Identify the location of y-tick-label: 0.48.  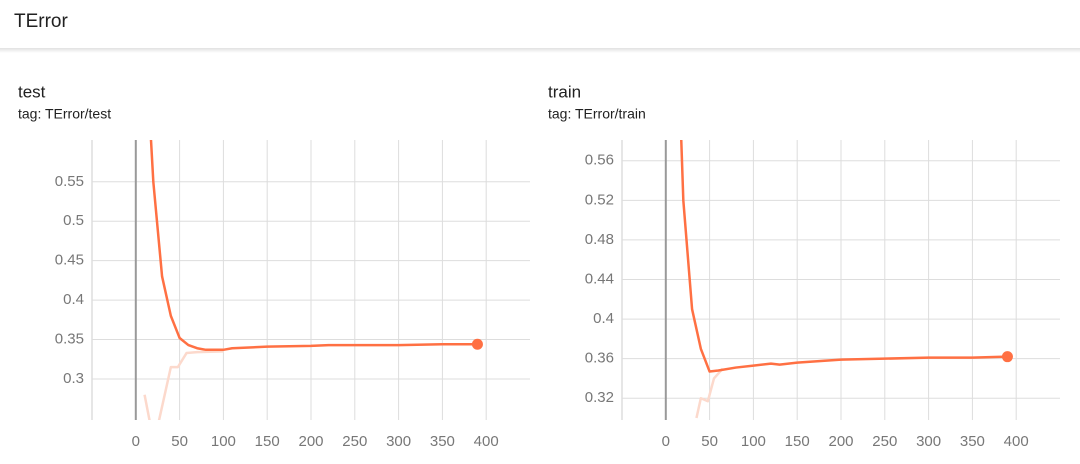
(599, 239).